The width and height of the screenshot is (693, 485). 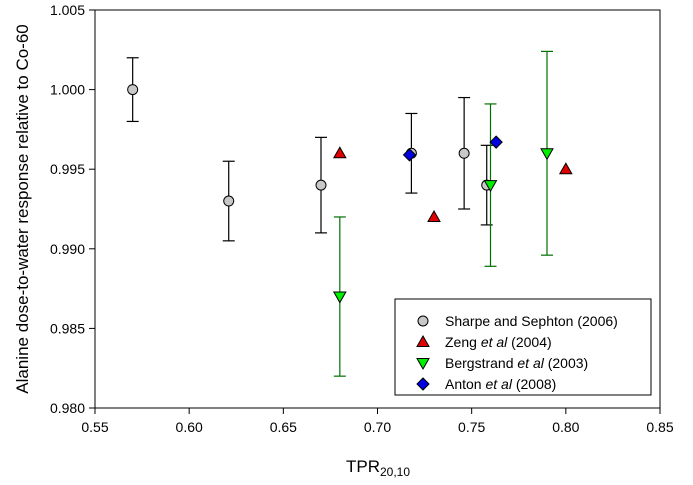 I want to click on legend-label-part: (2008), so click(x=534, y=384).